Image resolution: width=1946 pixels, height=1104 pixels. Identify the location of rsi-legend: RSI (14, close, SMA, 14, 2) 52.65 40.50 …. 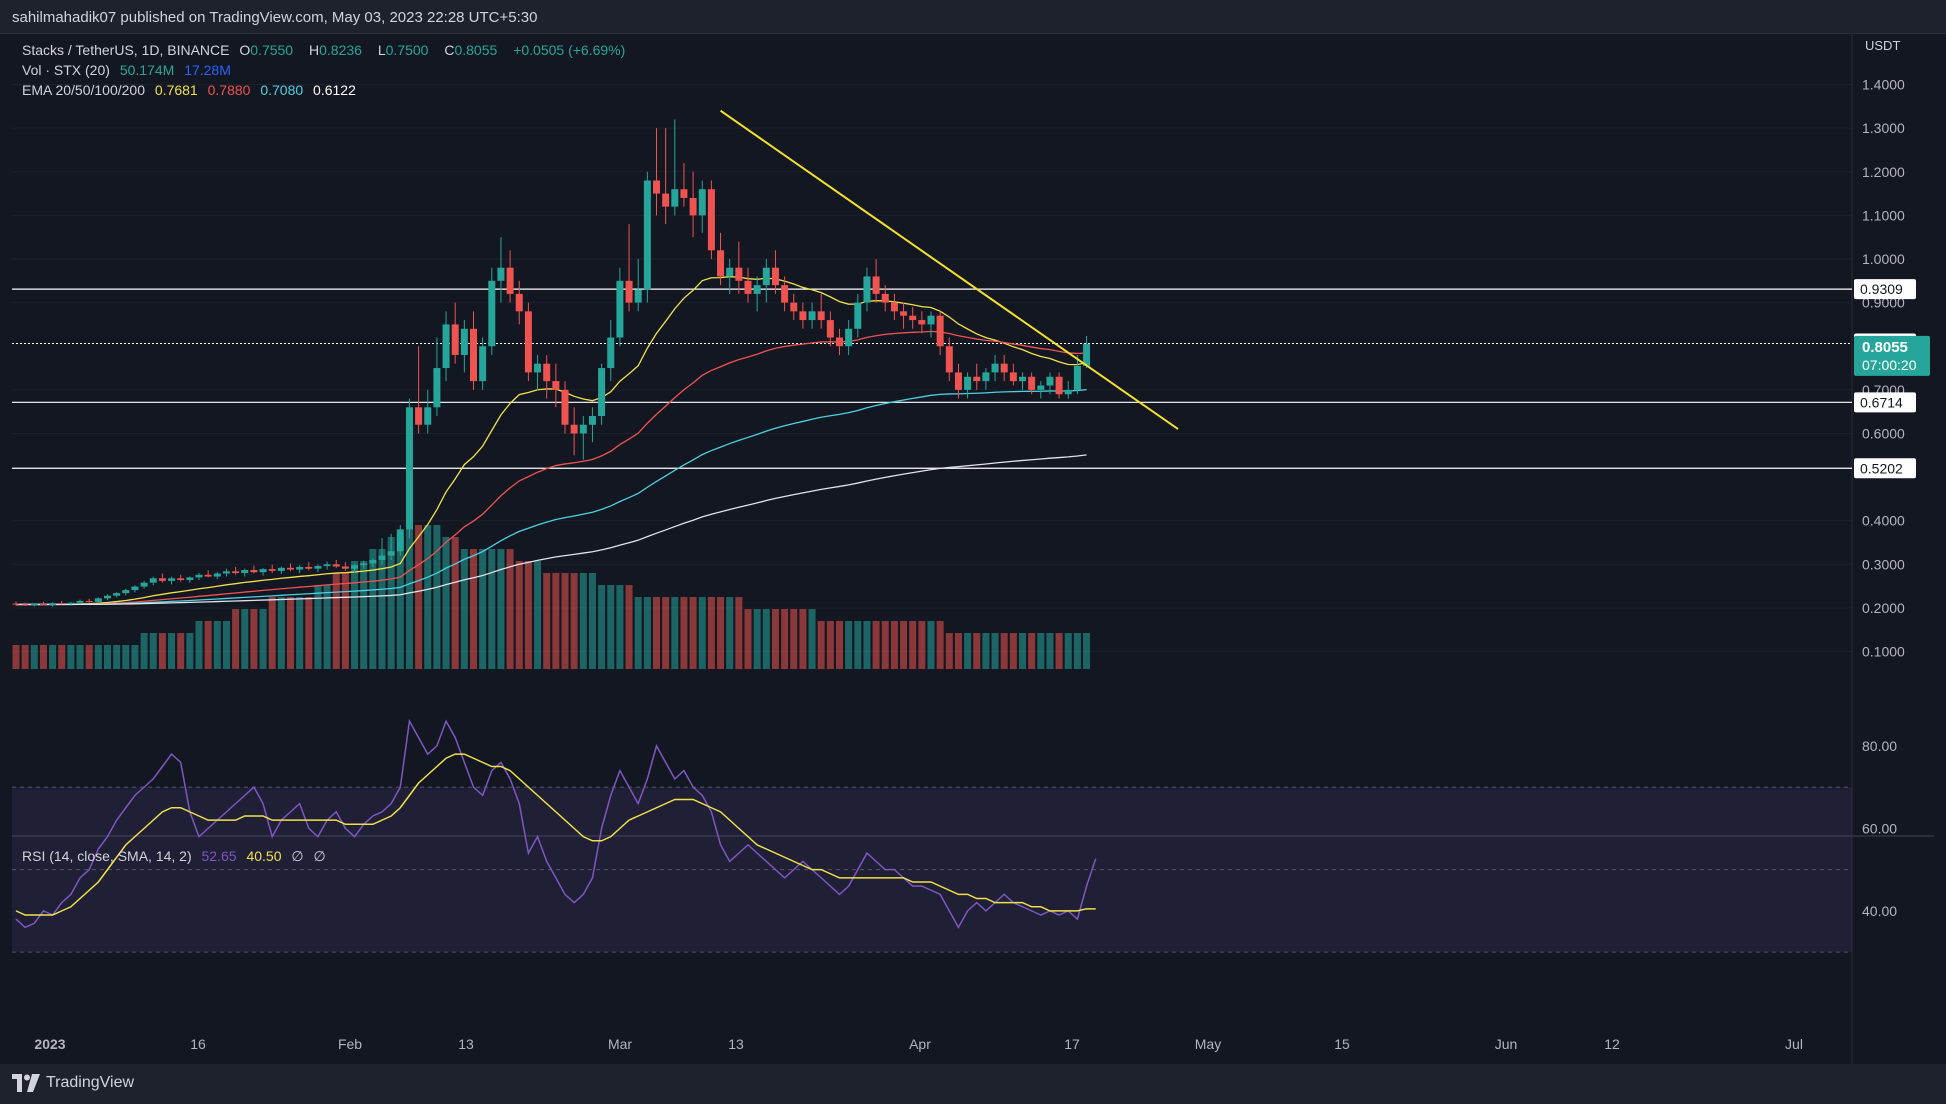
(174, 856).